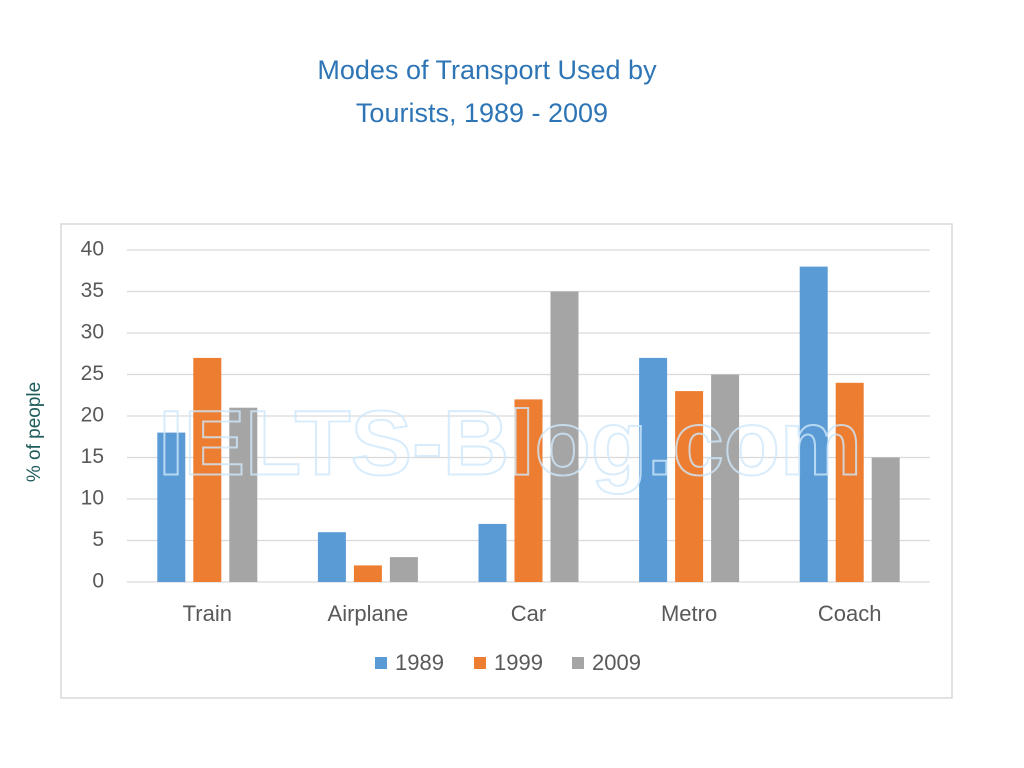 Image resolution: width=1024 pixels, height=768 pixels. I want to click on chart-title: Modes of Transport Used by, so click(487, 70).